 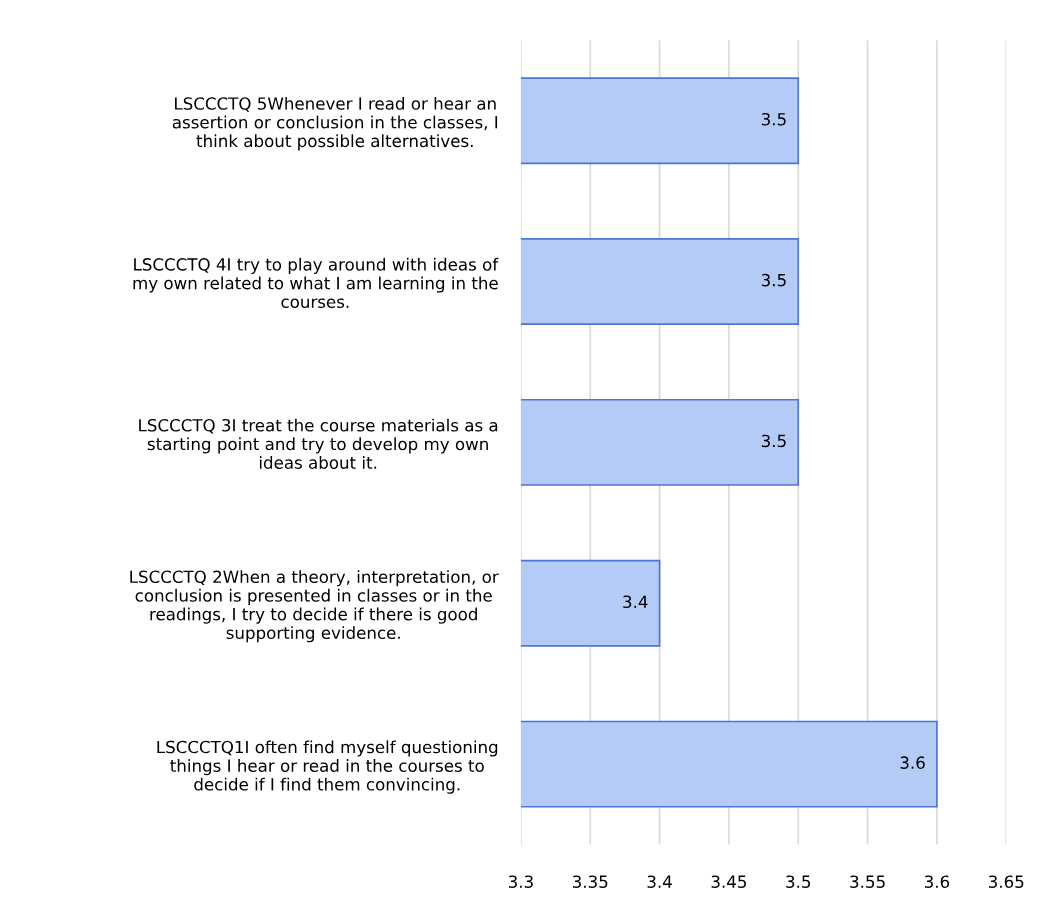 I want to click on y-tick-label: LSCCCTQ 3I treat the course materials as a starting point and try to develop my own ideas about it., so click(x=318, y=443).